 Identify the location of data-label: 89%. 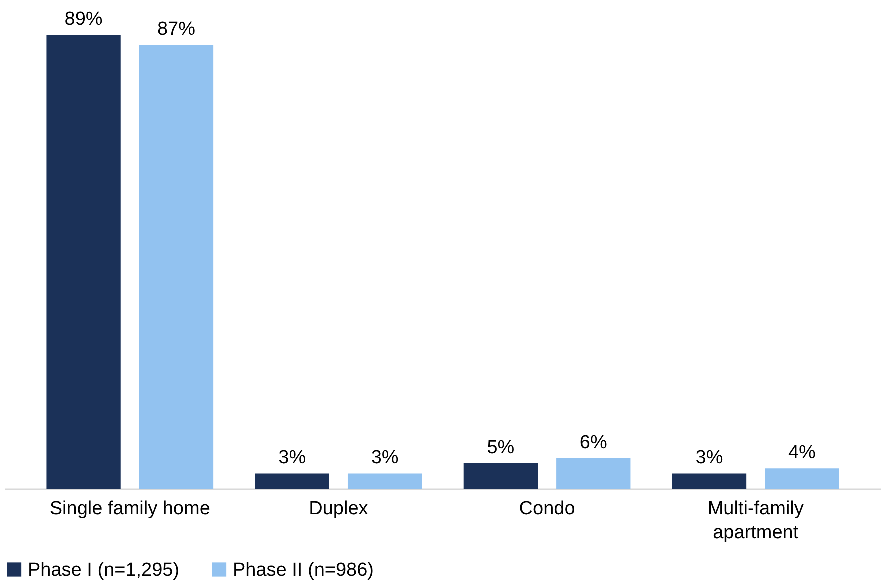
(83, 19).